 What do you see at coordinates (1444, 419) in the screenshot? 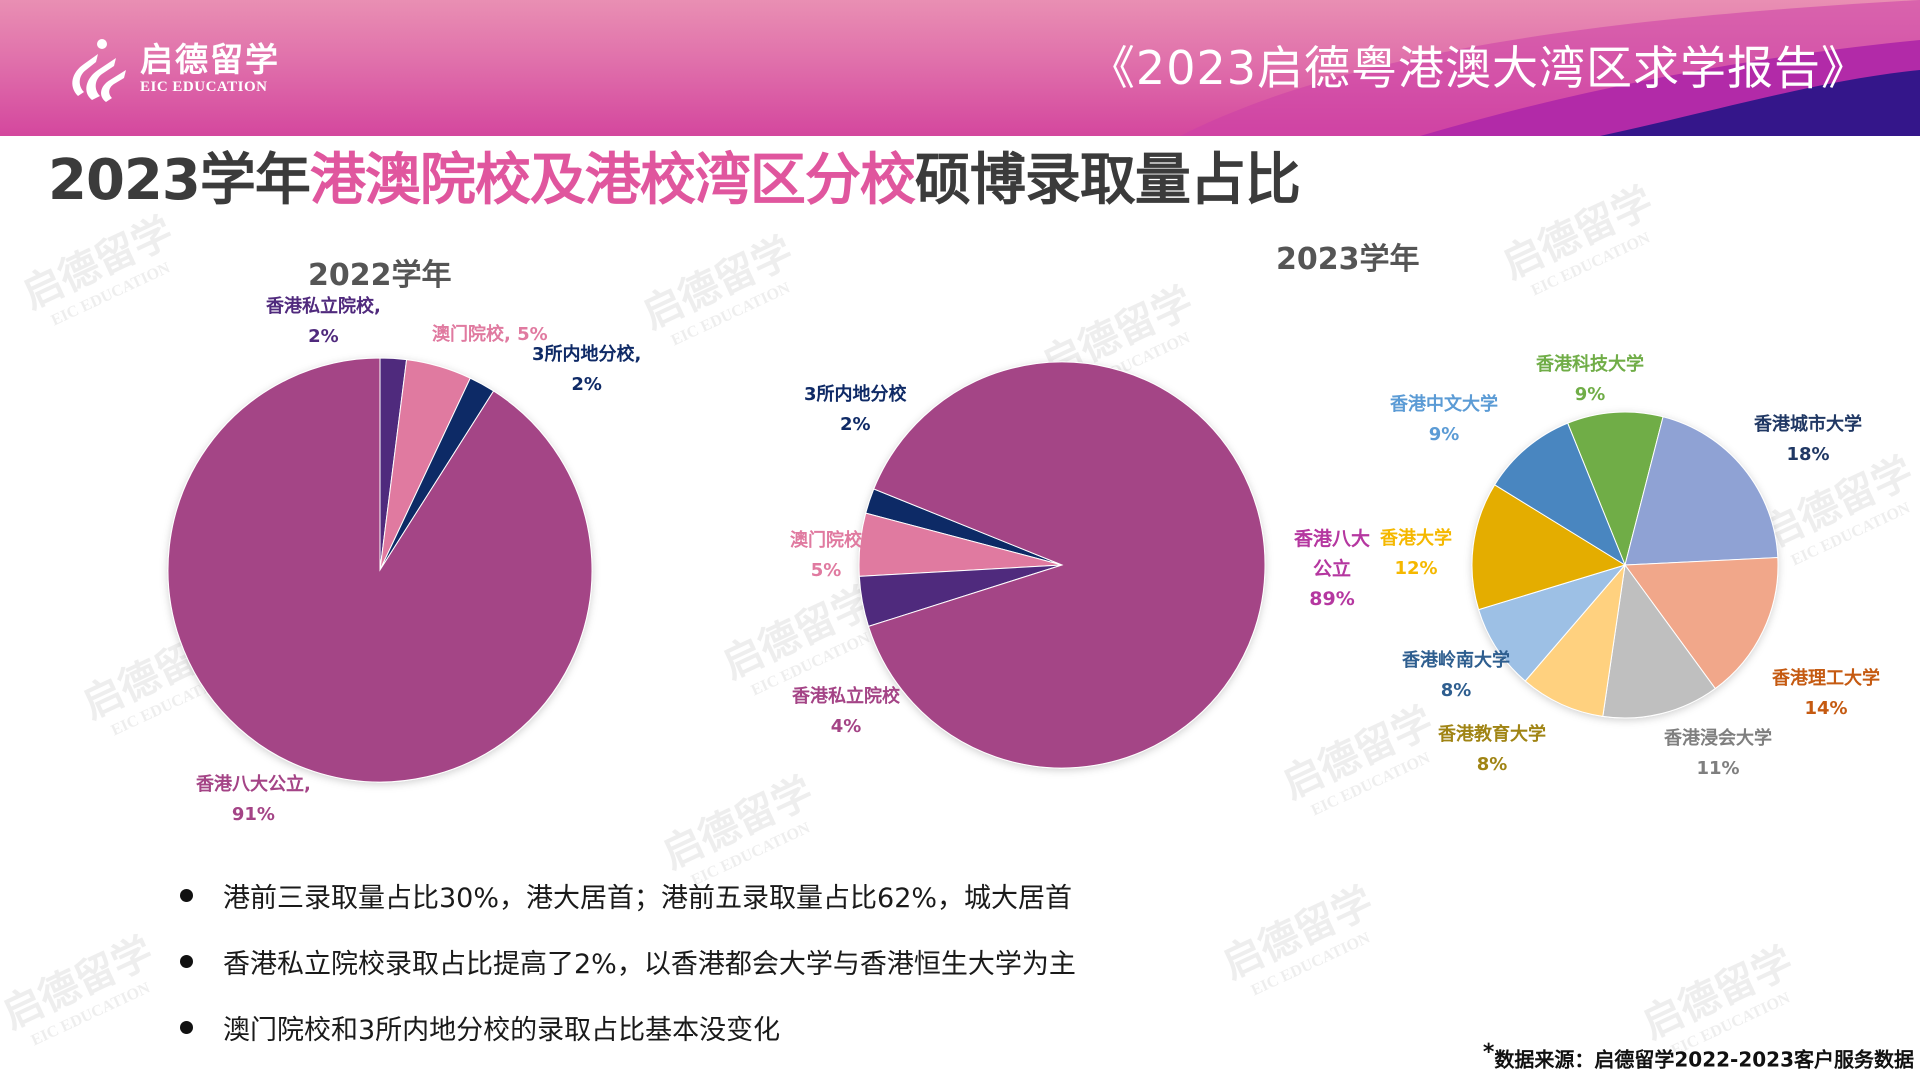
I see `label-cuhk: 香港中文大学 9%` at bounding box center [1444, 419].